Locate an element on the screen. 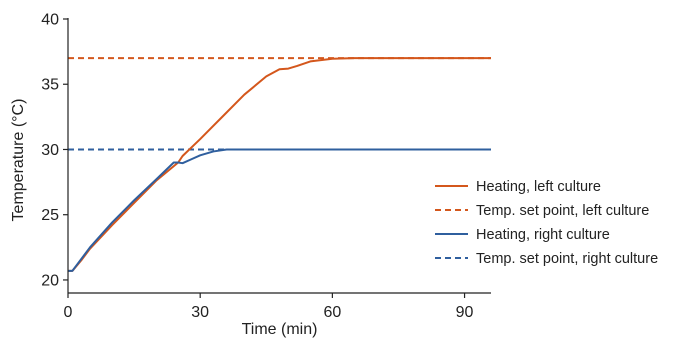  y-tick-label: 20 is located at coordinates (50, 280).